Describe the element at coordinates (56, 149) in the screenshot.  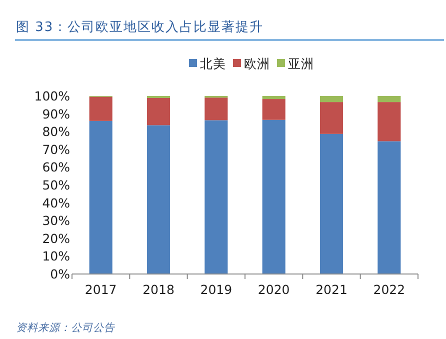
I see `y-tick-label: 70%` at that location.